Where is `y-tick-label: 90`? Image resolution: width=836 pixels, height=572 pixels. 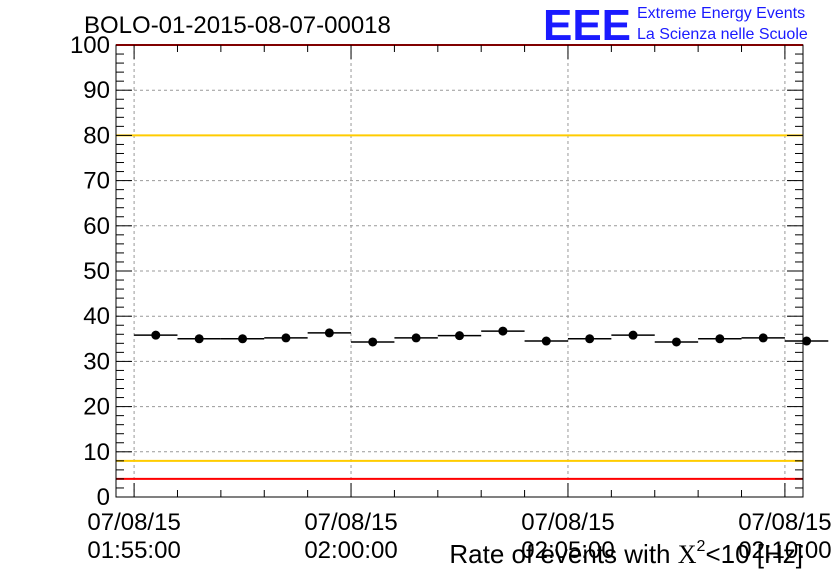
y-tick-label: 90 is located at coordinates (96, 90).